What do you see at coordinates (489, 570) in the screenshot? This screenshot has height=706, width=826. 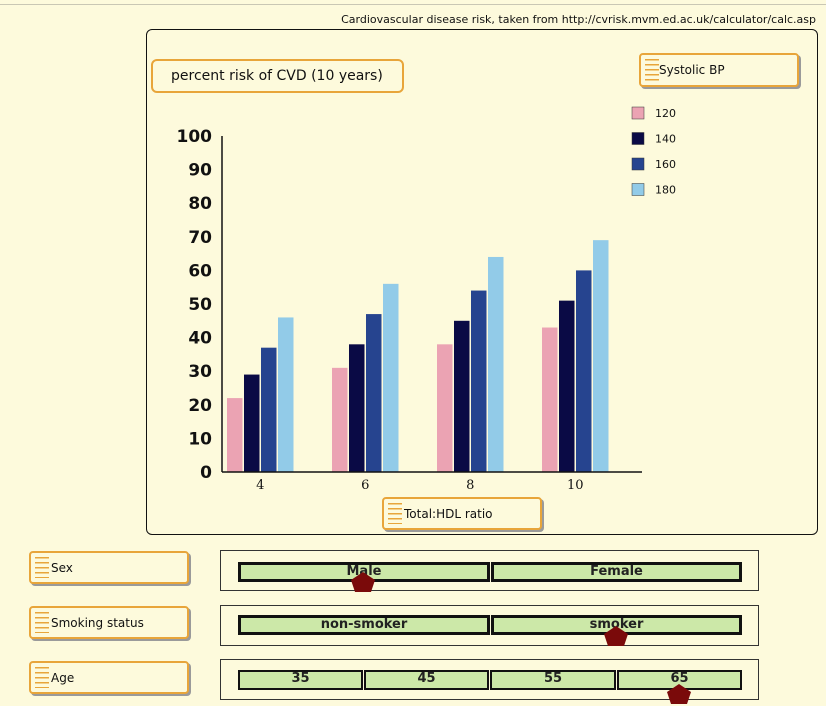 I see `sex-selector: Male Female` at bounding box center [489, 570].